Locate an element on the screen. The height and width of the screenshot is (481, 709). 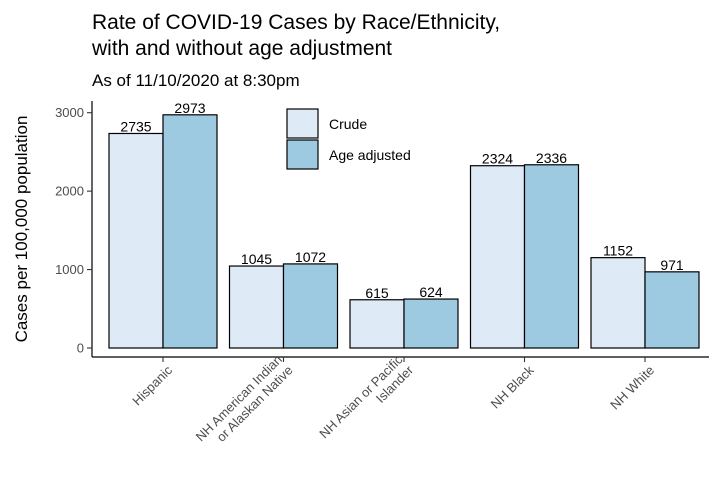
chart-title-line2: with and without age adjustment is located at coordinates (241, 48).